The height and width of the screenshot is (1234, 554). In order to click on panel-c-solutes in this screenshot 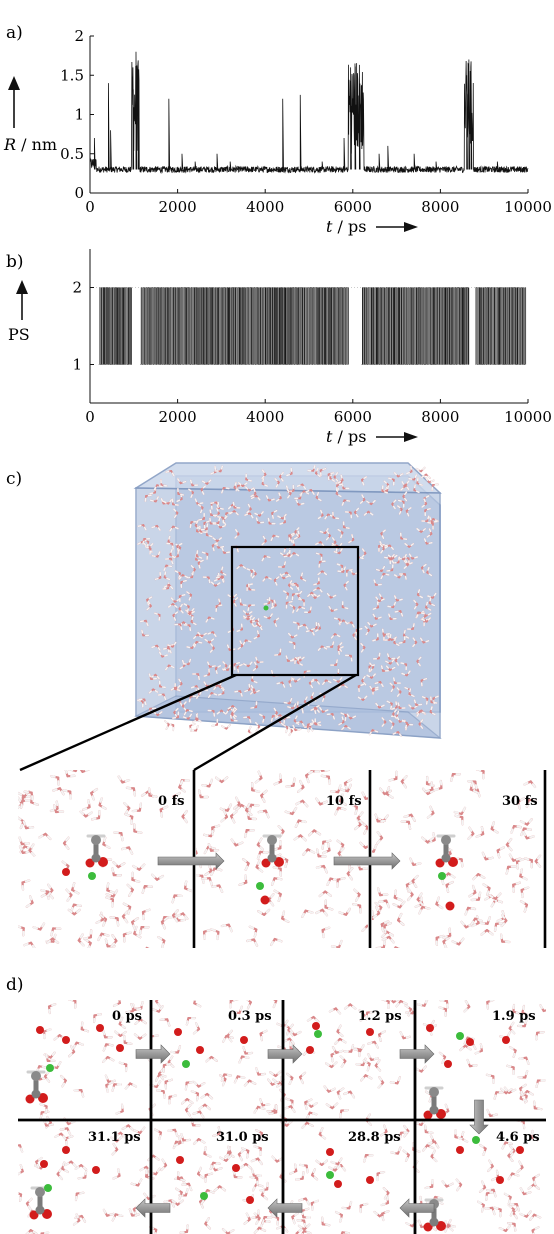, I will do `click(260, 872)`.